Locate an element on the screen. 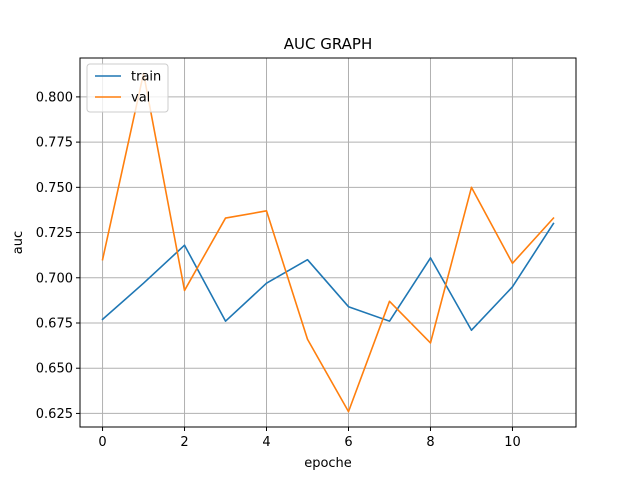 The width and height of the screenshot is (640, 480). x-tick-label: 8 is located at coordinates (430, 442).